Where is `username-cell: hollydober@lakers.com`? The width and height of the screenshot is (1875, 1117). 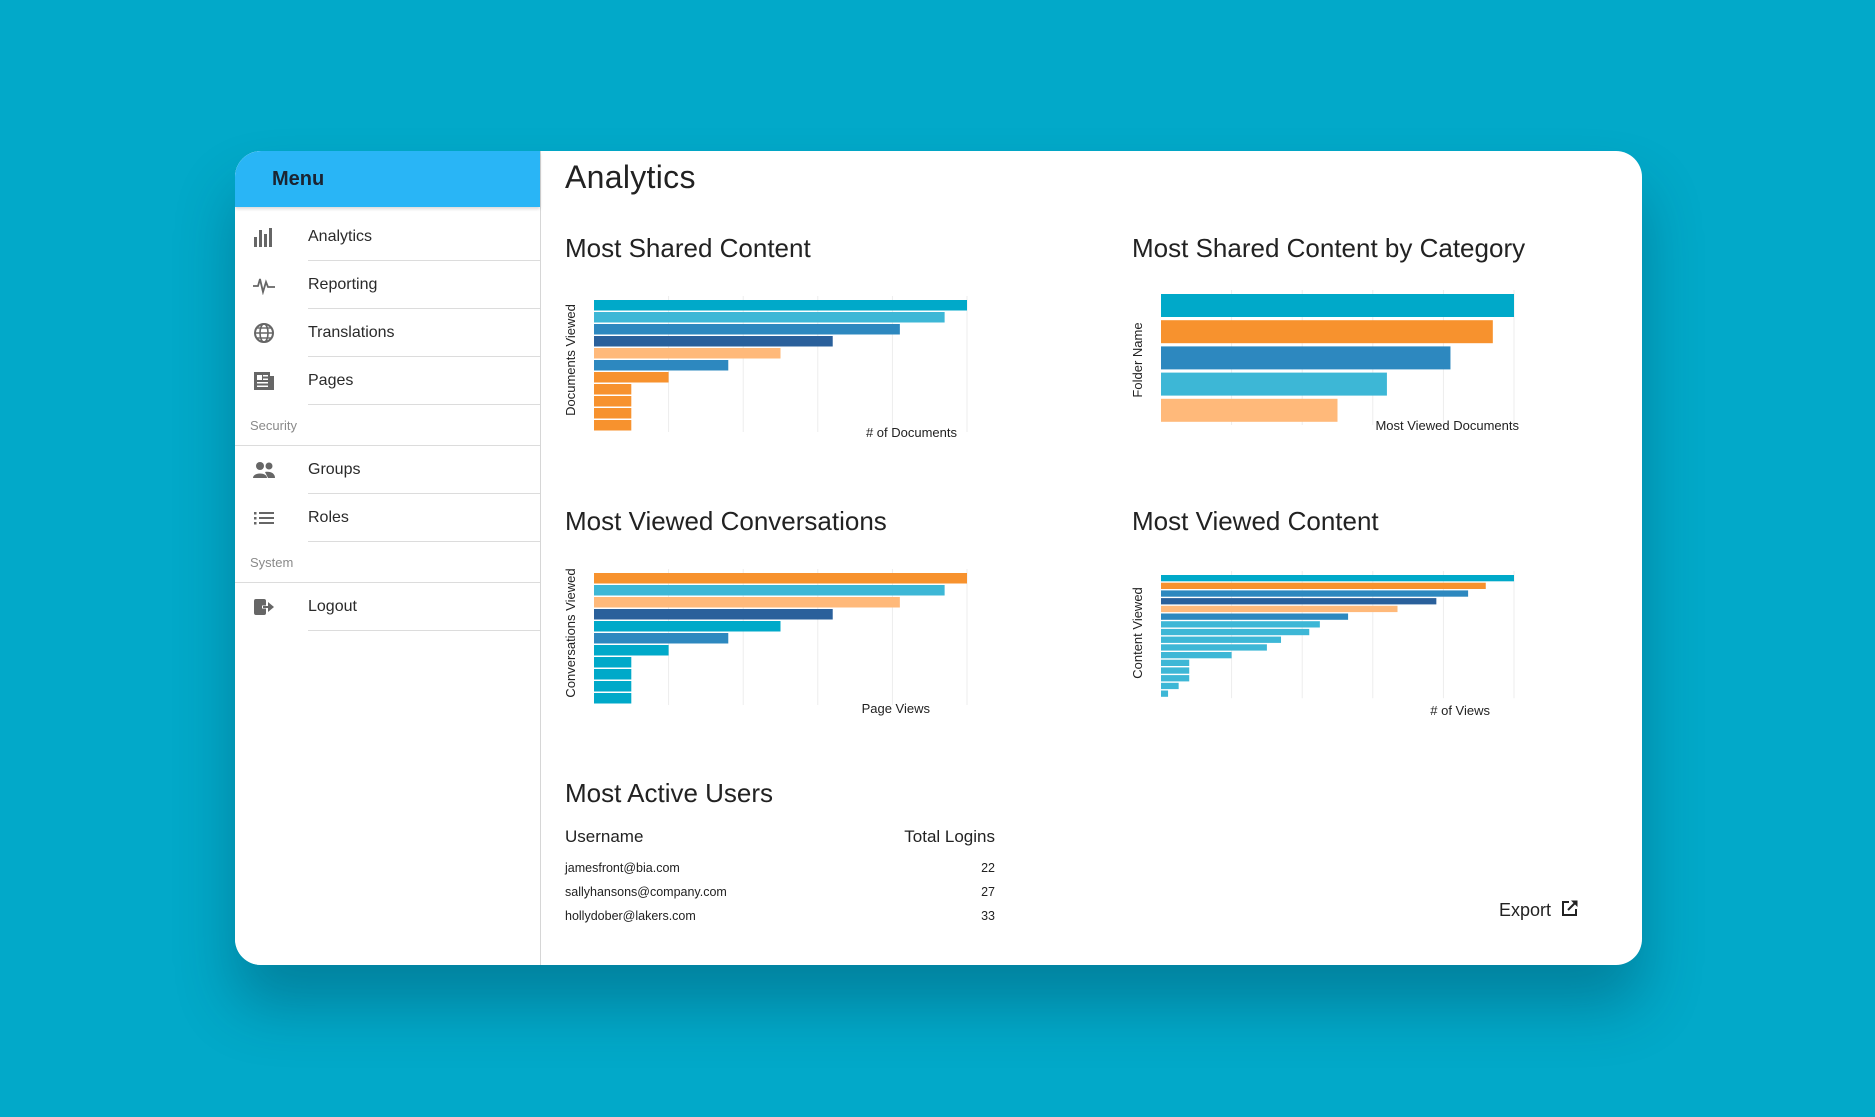 username-cell: hollydober@lakers.com is located at coordinates (630, 916).